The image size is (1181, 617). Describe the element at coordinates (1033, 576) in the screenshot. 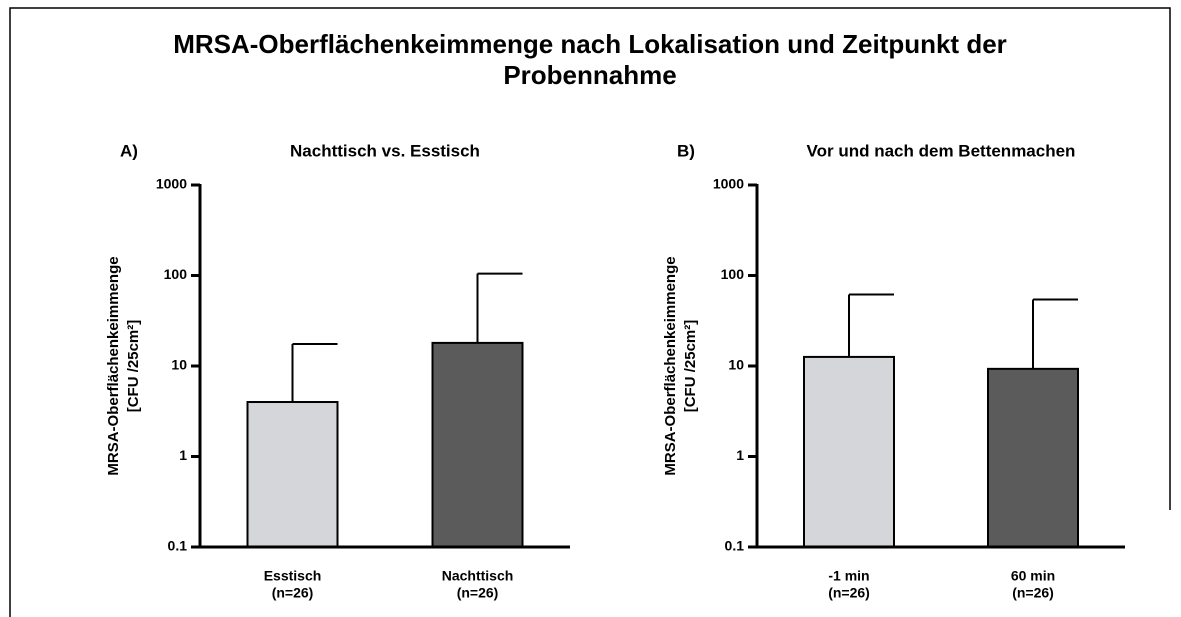

I see `x-tick-label: 60 min` at that location.